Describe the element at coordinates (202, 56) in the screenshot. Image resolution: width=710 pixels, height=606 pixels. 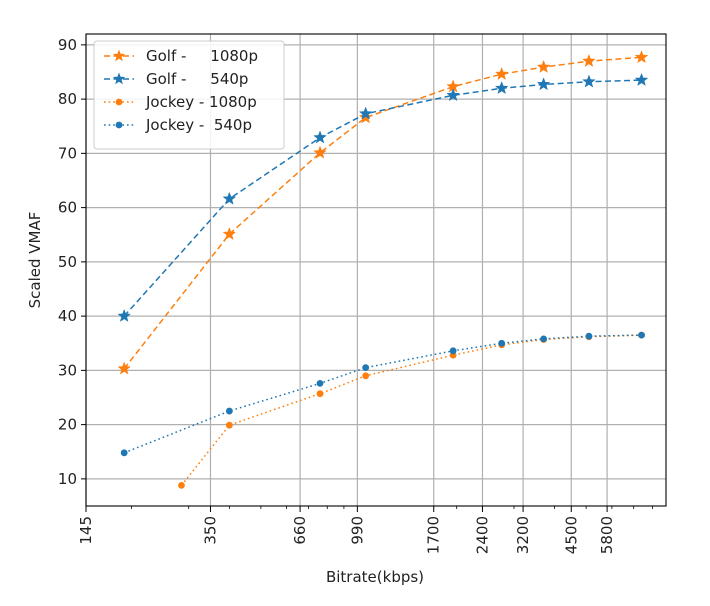
I see `legend-entry-label: Golf - 1080p` at that location.